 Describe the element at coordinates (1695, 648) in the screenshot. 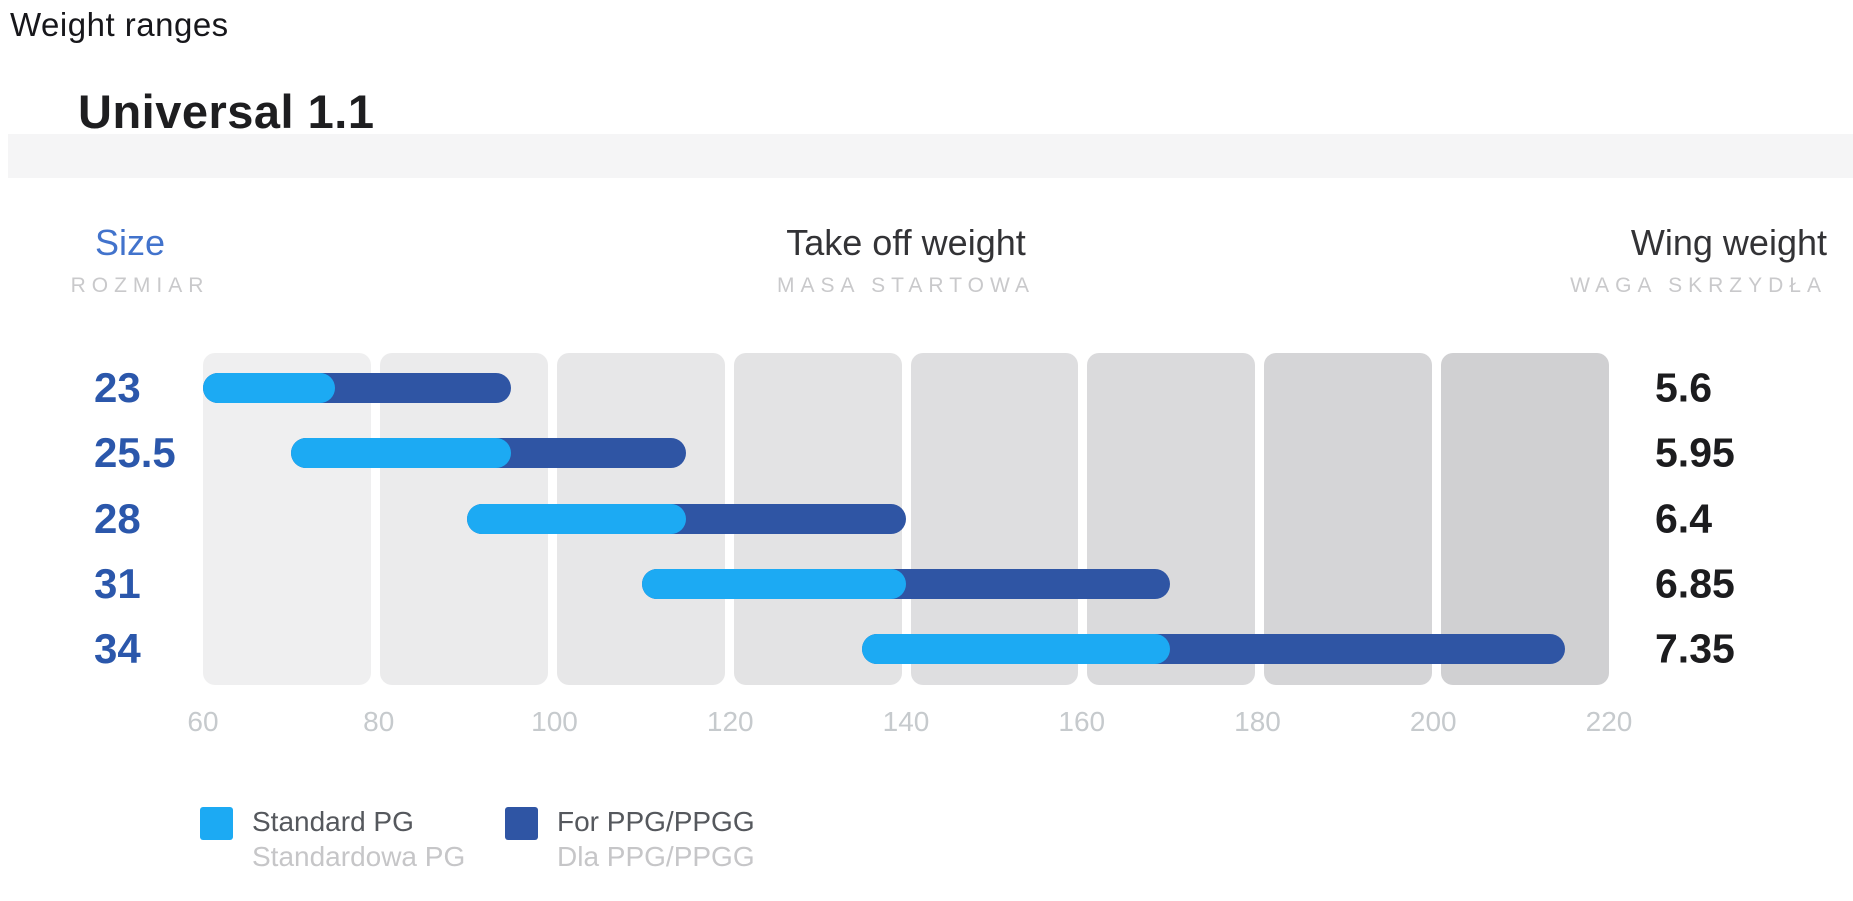

I see `wing-weight-value-size-34: 7.35` at that location.